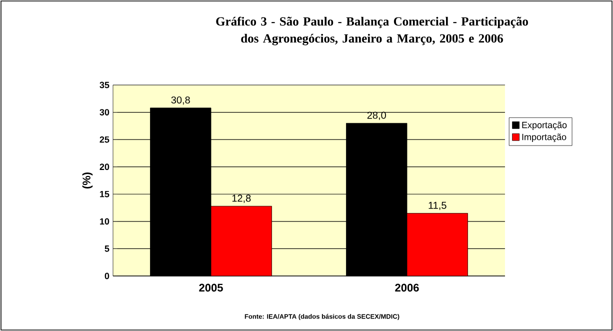  What do you see at coordinates (105, 112) in the screenshot?
I see `y-tick-label: 30` at bounding box center [105, 112].